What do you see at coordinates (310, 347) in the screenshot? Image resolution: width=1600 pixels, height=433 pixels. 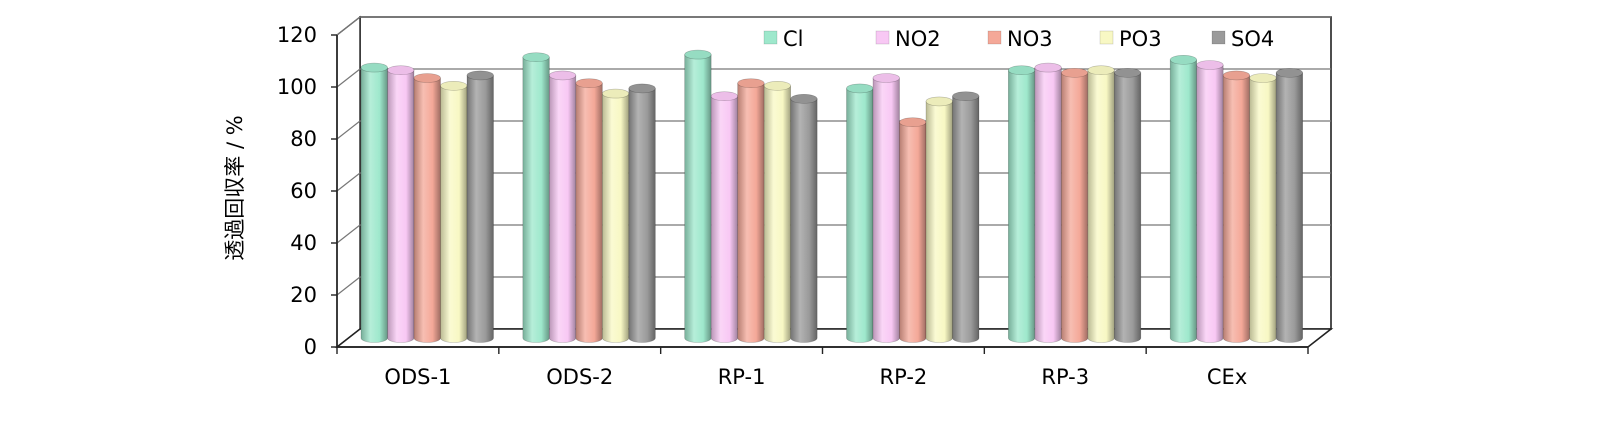 I see `y-tick-label: 0` at bounding box center [310, 347].